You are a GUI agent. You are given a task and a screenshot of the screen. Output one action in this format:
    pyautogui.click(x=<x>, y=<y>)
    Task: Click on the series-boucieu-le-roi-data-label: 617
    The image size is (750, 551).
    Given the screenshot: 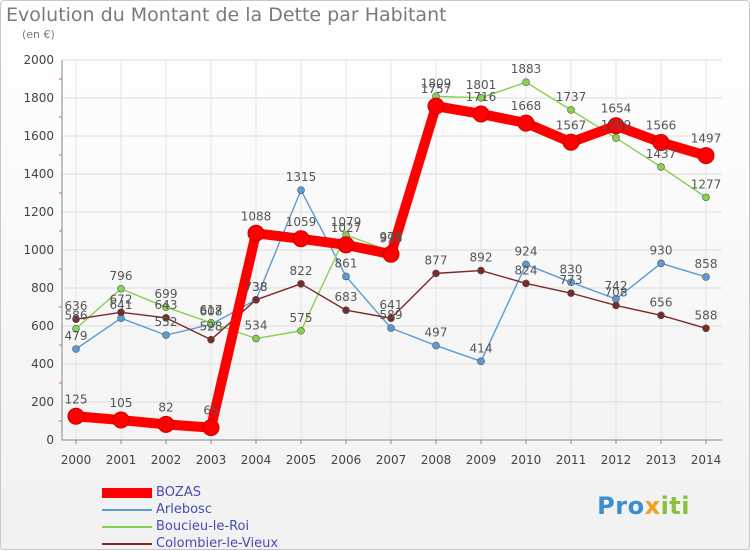 What is the action you would take?
    pyautogui.click(x=211, y=310)
    